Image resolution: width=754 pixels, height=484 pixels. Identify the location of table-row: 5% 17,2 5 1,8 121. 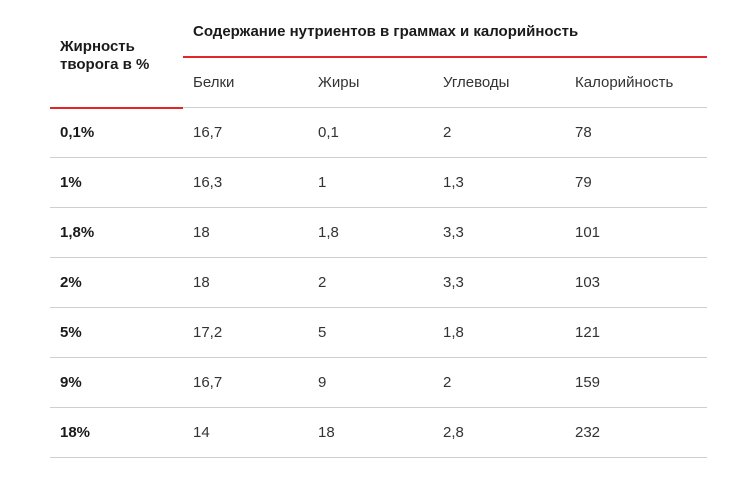
(378, 333).